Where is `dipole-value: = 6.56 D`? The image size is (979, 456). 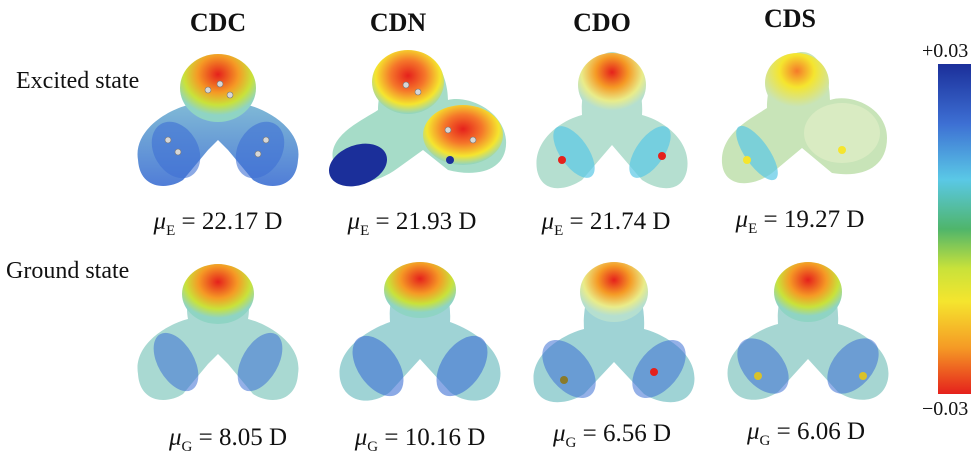
dipole-value: = 6.56 D is located at coordinates (627, 433).